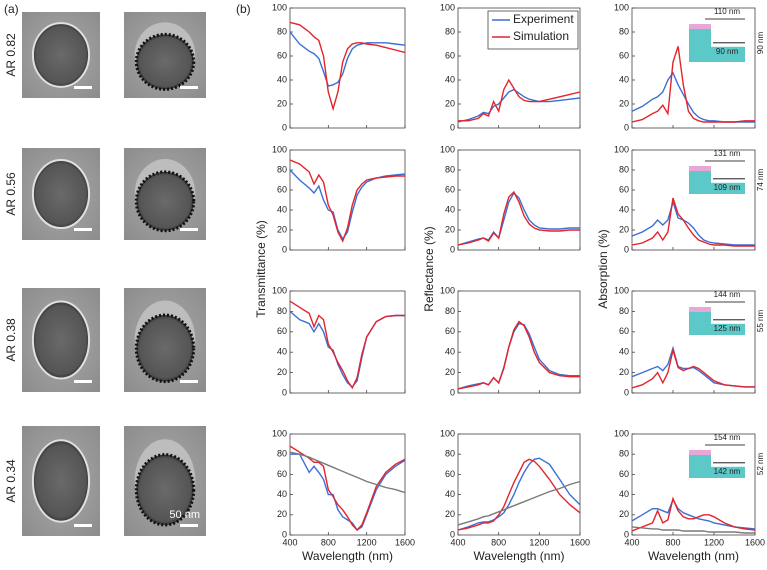  I want to click on inset-label: 90 nm, so click(760, 43).